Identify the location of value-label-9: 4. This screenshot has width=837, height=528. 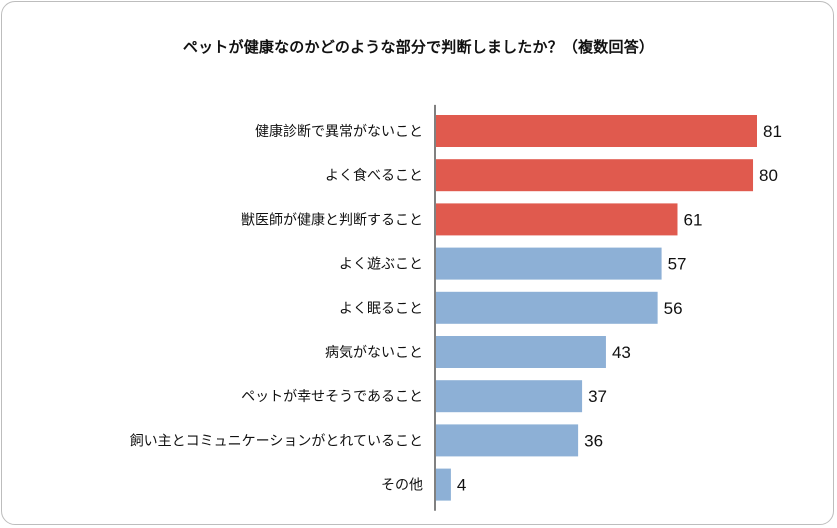
(461, 485).